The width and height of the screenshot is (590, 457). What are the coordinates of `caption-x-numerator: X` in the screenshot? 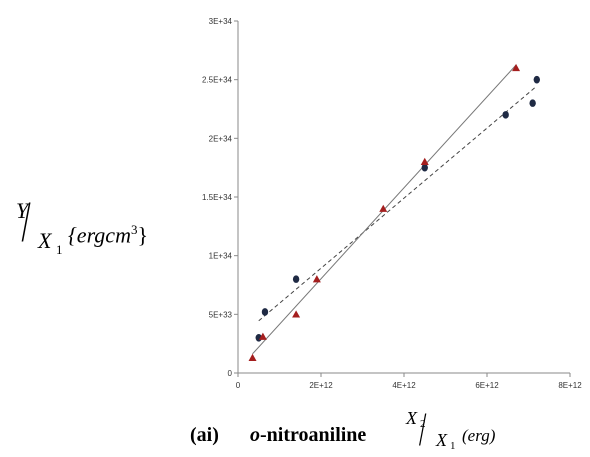 It's located at (411, 418).